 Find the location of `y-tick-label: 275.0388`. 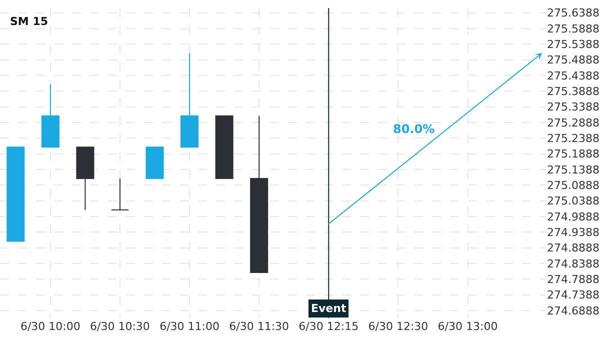

y-tick-label: 275.0388 is located at coordinates (573, 201).